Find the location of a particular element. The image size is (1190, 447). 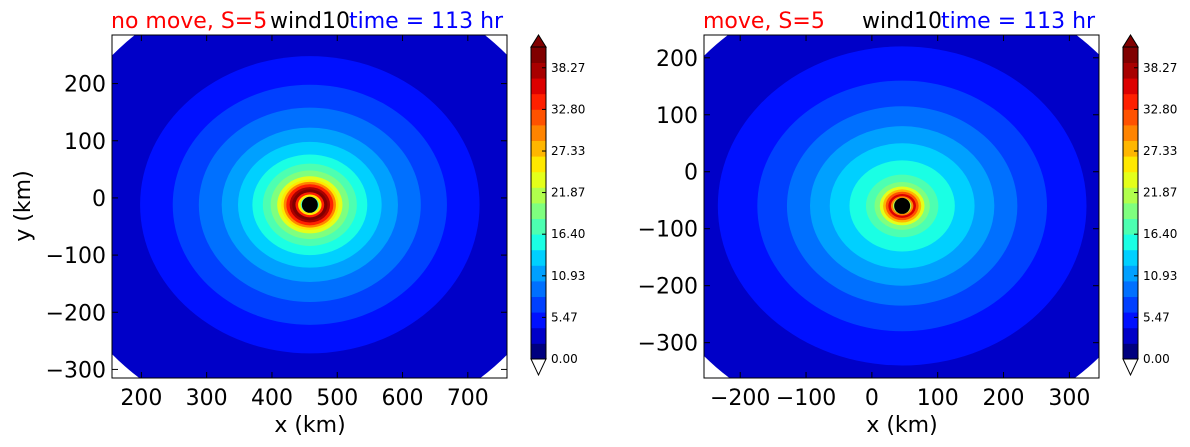

right-title-label: move, S=5 is located at coordinates (764, 21).